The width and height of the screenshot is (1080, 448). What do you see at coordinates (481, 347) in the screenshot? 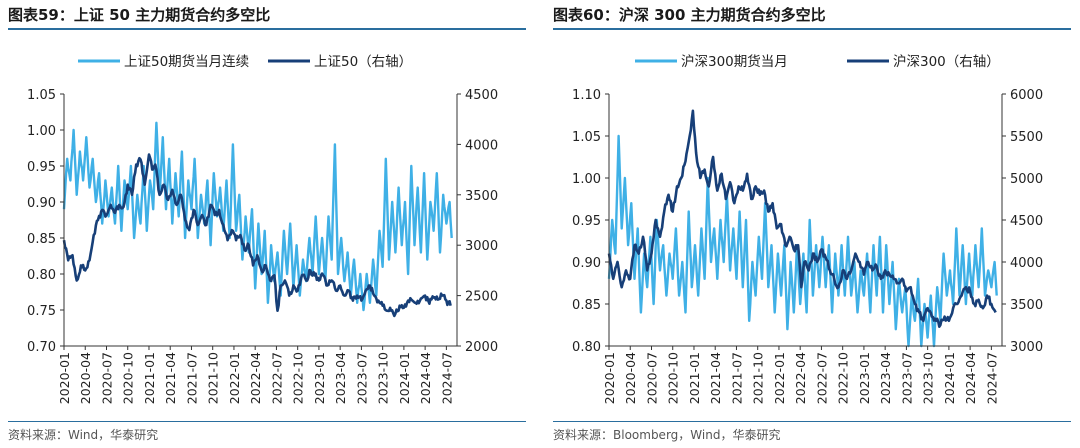
I see `y2-tick-label: 2000` at bounding box center [481, 347].